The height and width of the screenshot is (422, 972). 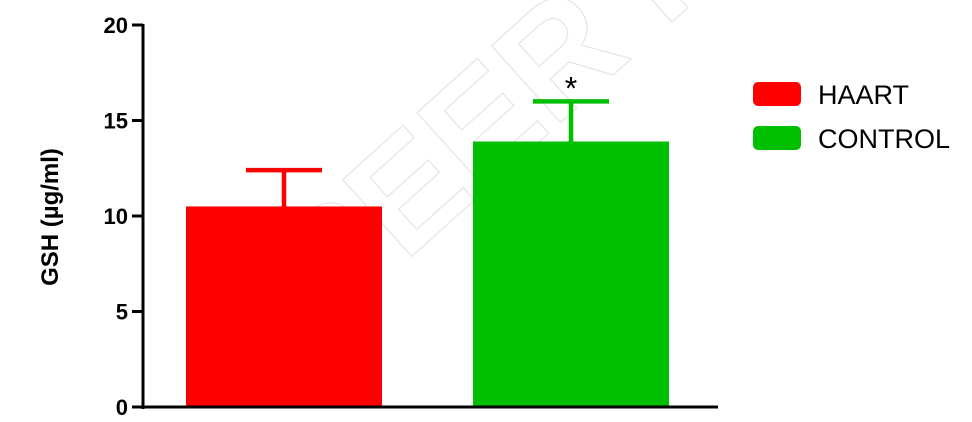 What do you see at coordinates (50, 217) in the screenshot?
I see `y-axis-title: GSH (µg/ml)` at bounding box center [50, 217].